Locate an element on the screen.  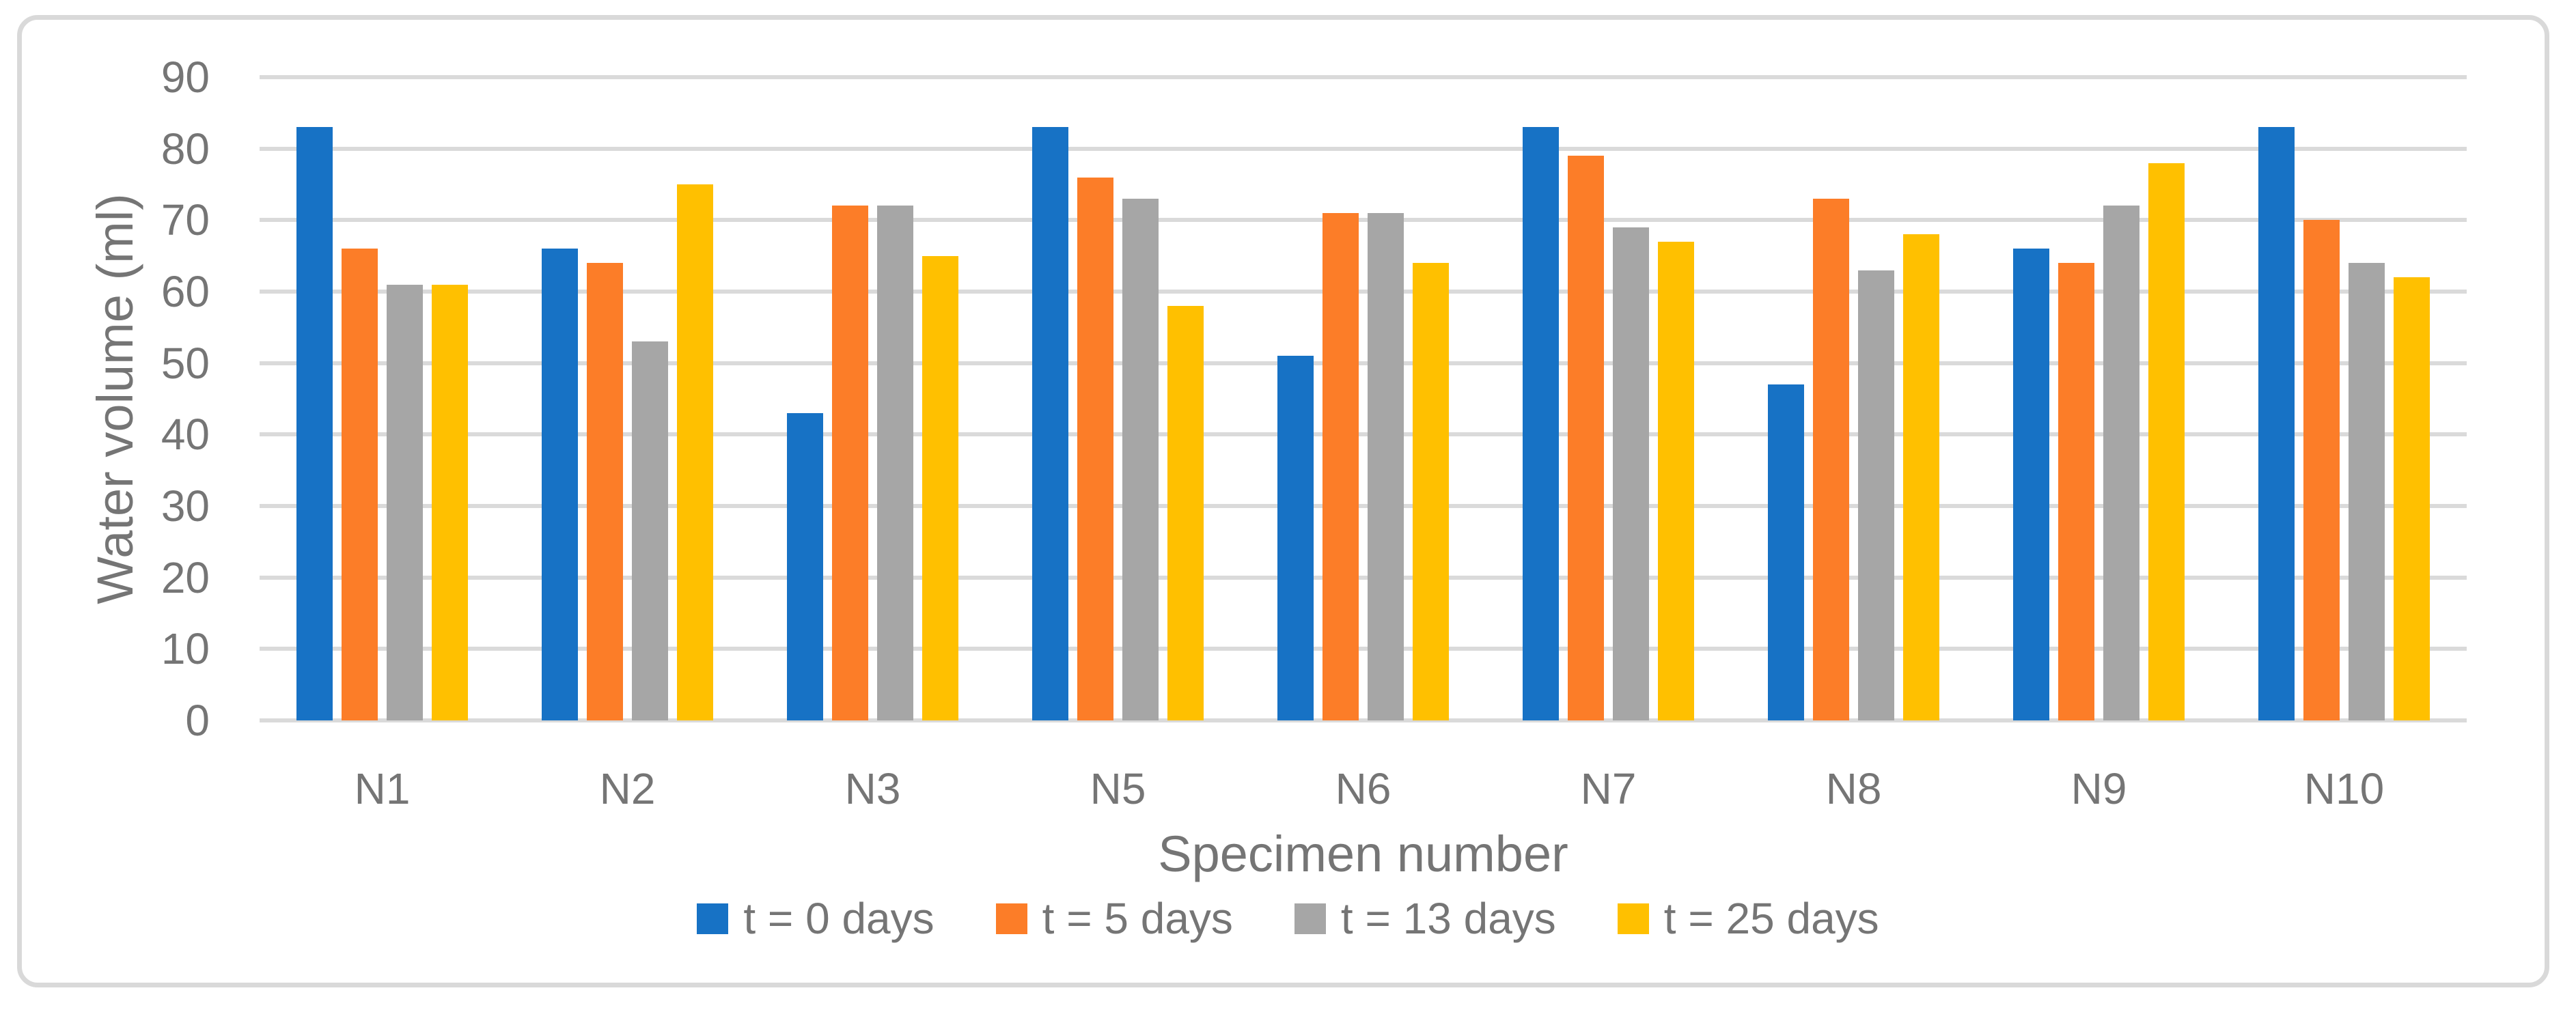
bar-group-N6 is located at coordinates (1364, 398).